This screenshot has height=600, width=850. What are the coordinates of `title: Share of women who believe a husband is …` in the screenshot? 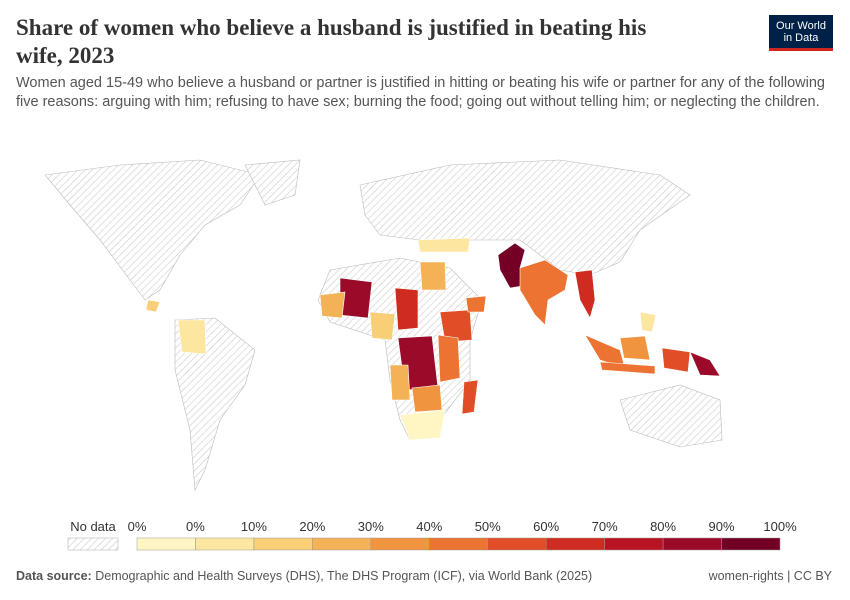 It's located at (331, 41).